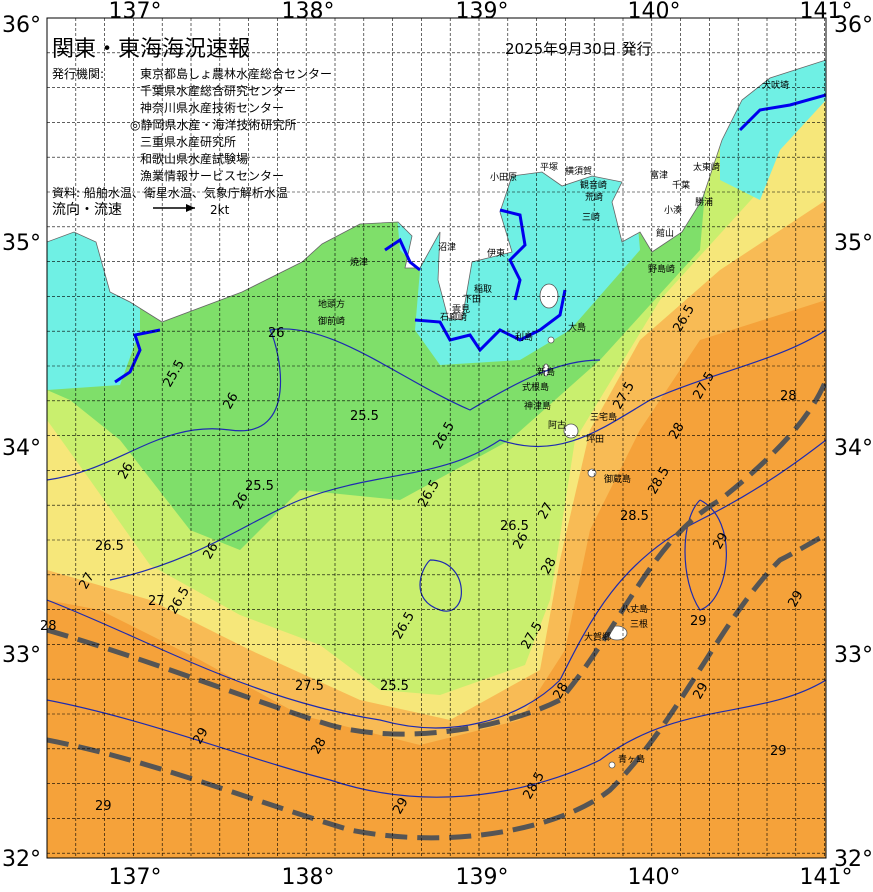  I want to click on place-name: 稲取, so click(483, 289).